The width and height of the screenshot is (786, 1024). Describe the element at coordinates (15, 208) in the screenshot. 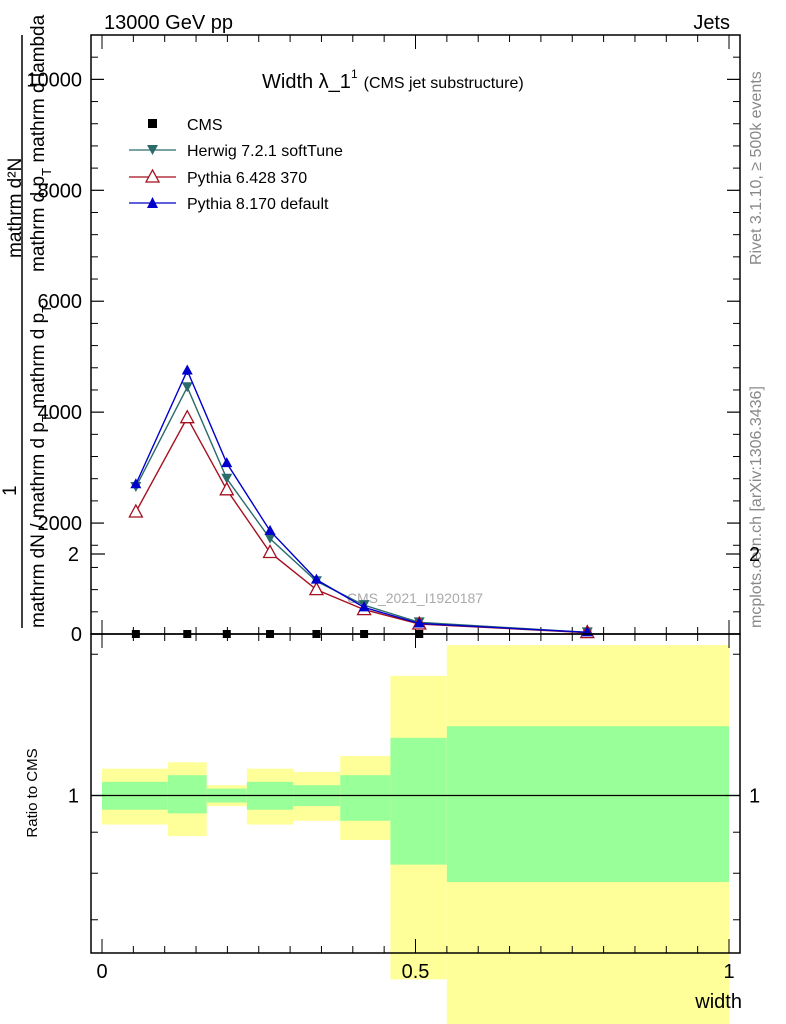

I see `ylabel-top: mathrm d²N` at that location.